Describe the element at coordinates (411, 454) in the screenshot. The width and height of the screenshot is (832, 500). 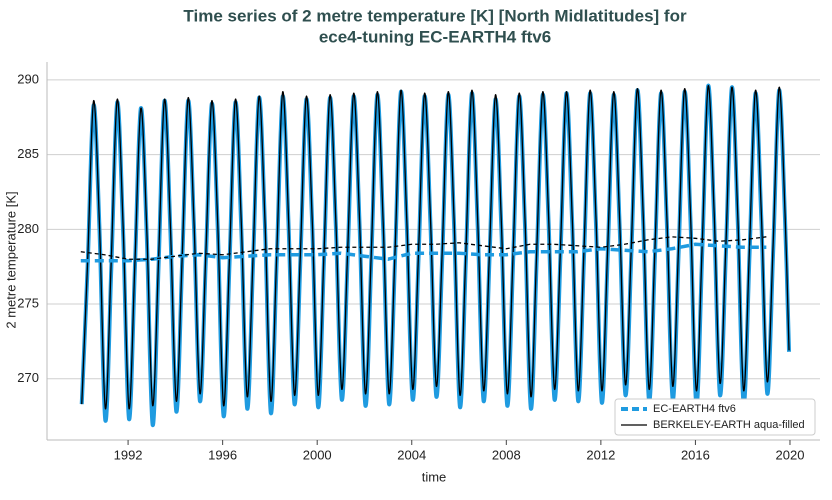
I see `x-tick-label: 2004` at that location.